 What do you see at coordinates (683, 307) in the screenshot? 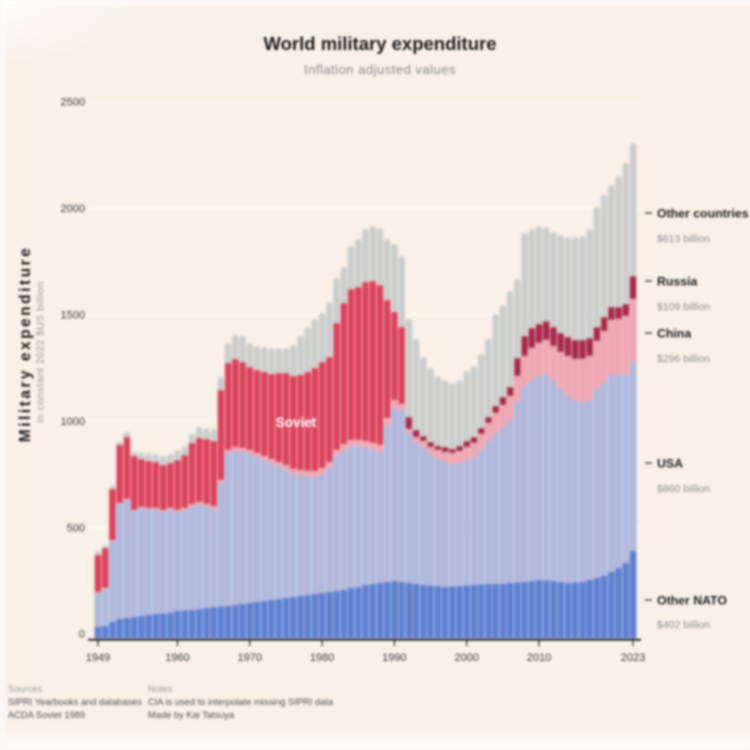
I see `svg-text: $109 billion` at bounding box center [683, 307].